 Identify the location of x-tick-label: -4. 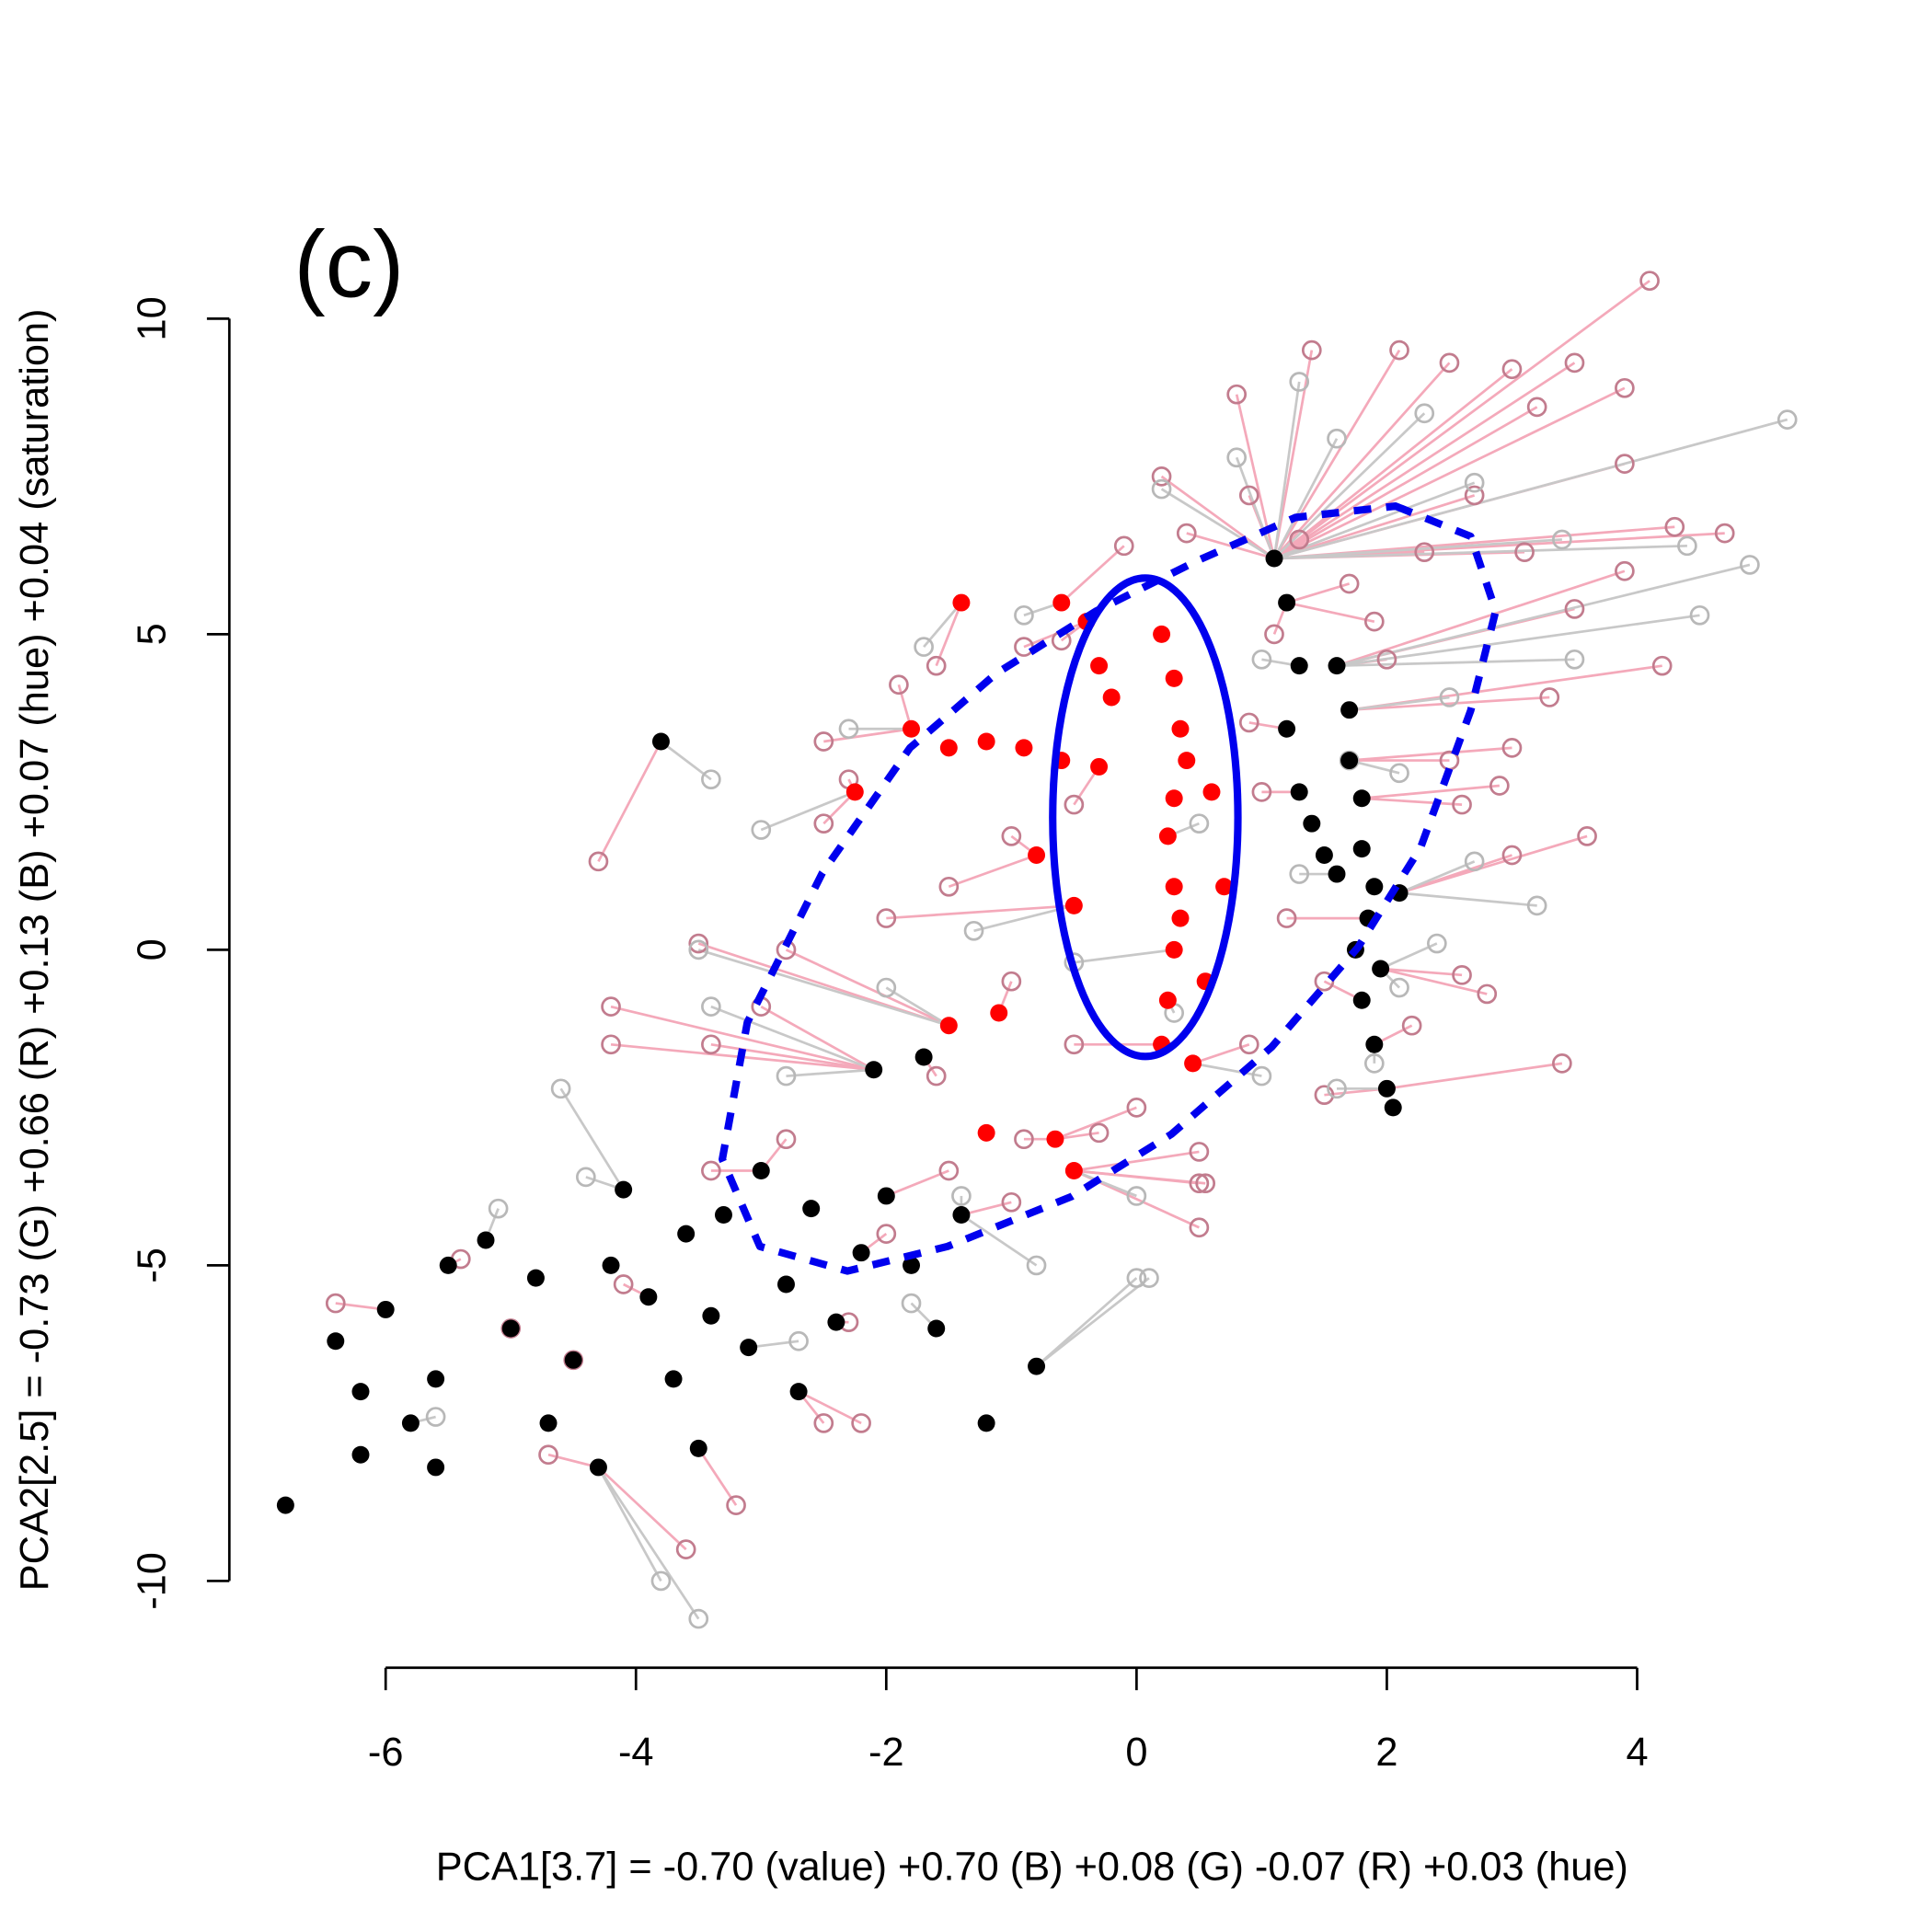
(636, 1753).